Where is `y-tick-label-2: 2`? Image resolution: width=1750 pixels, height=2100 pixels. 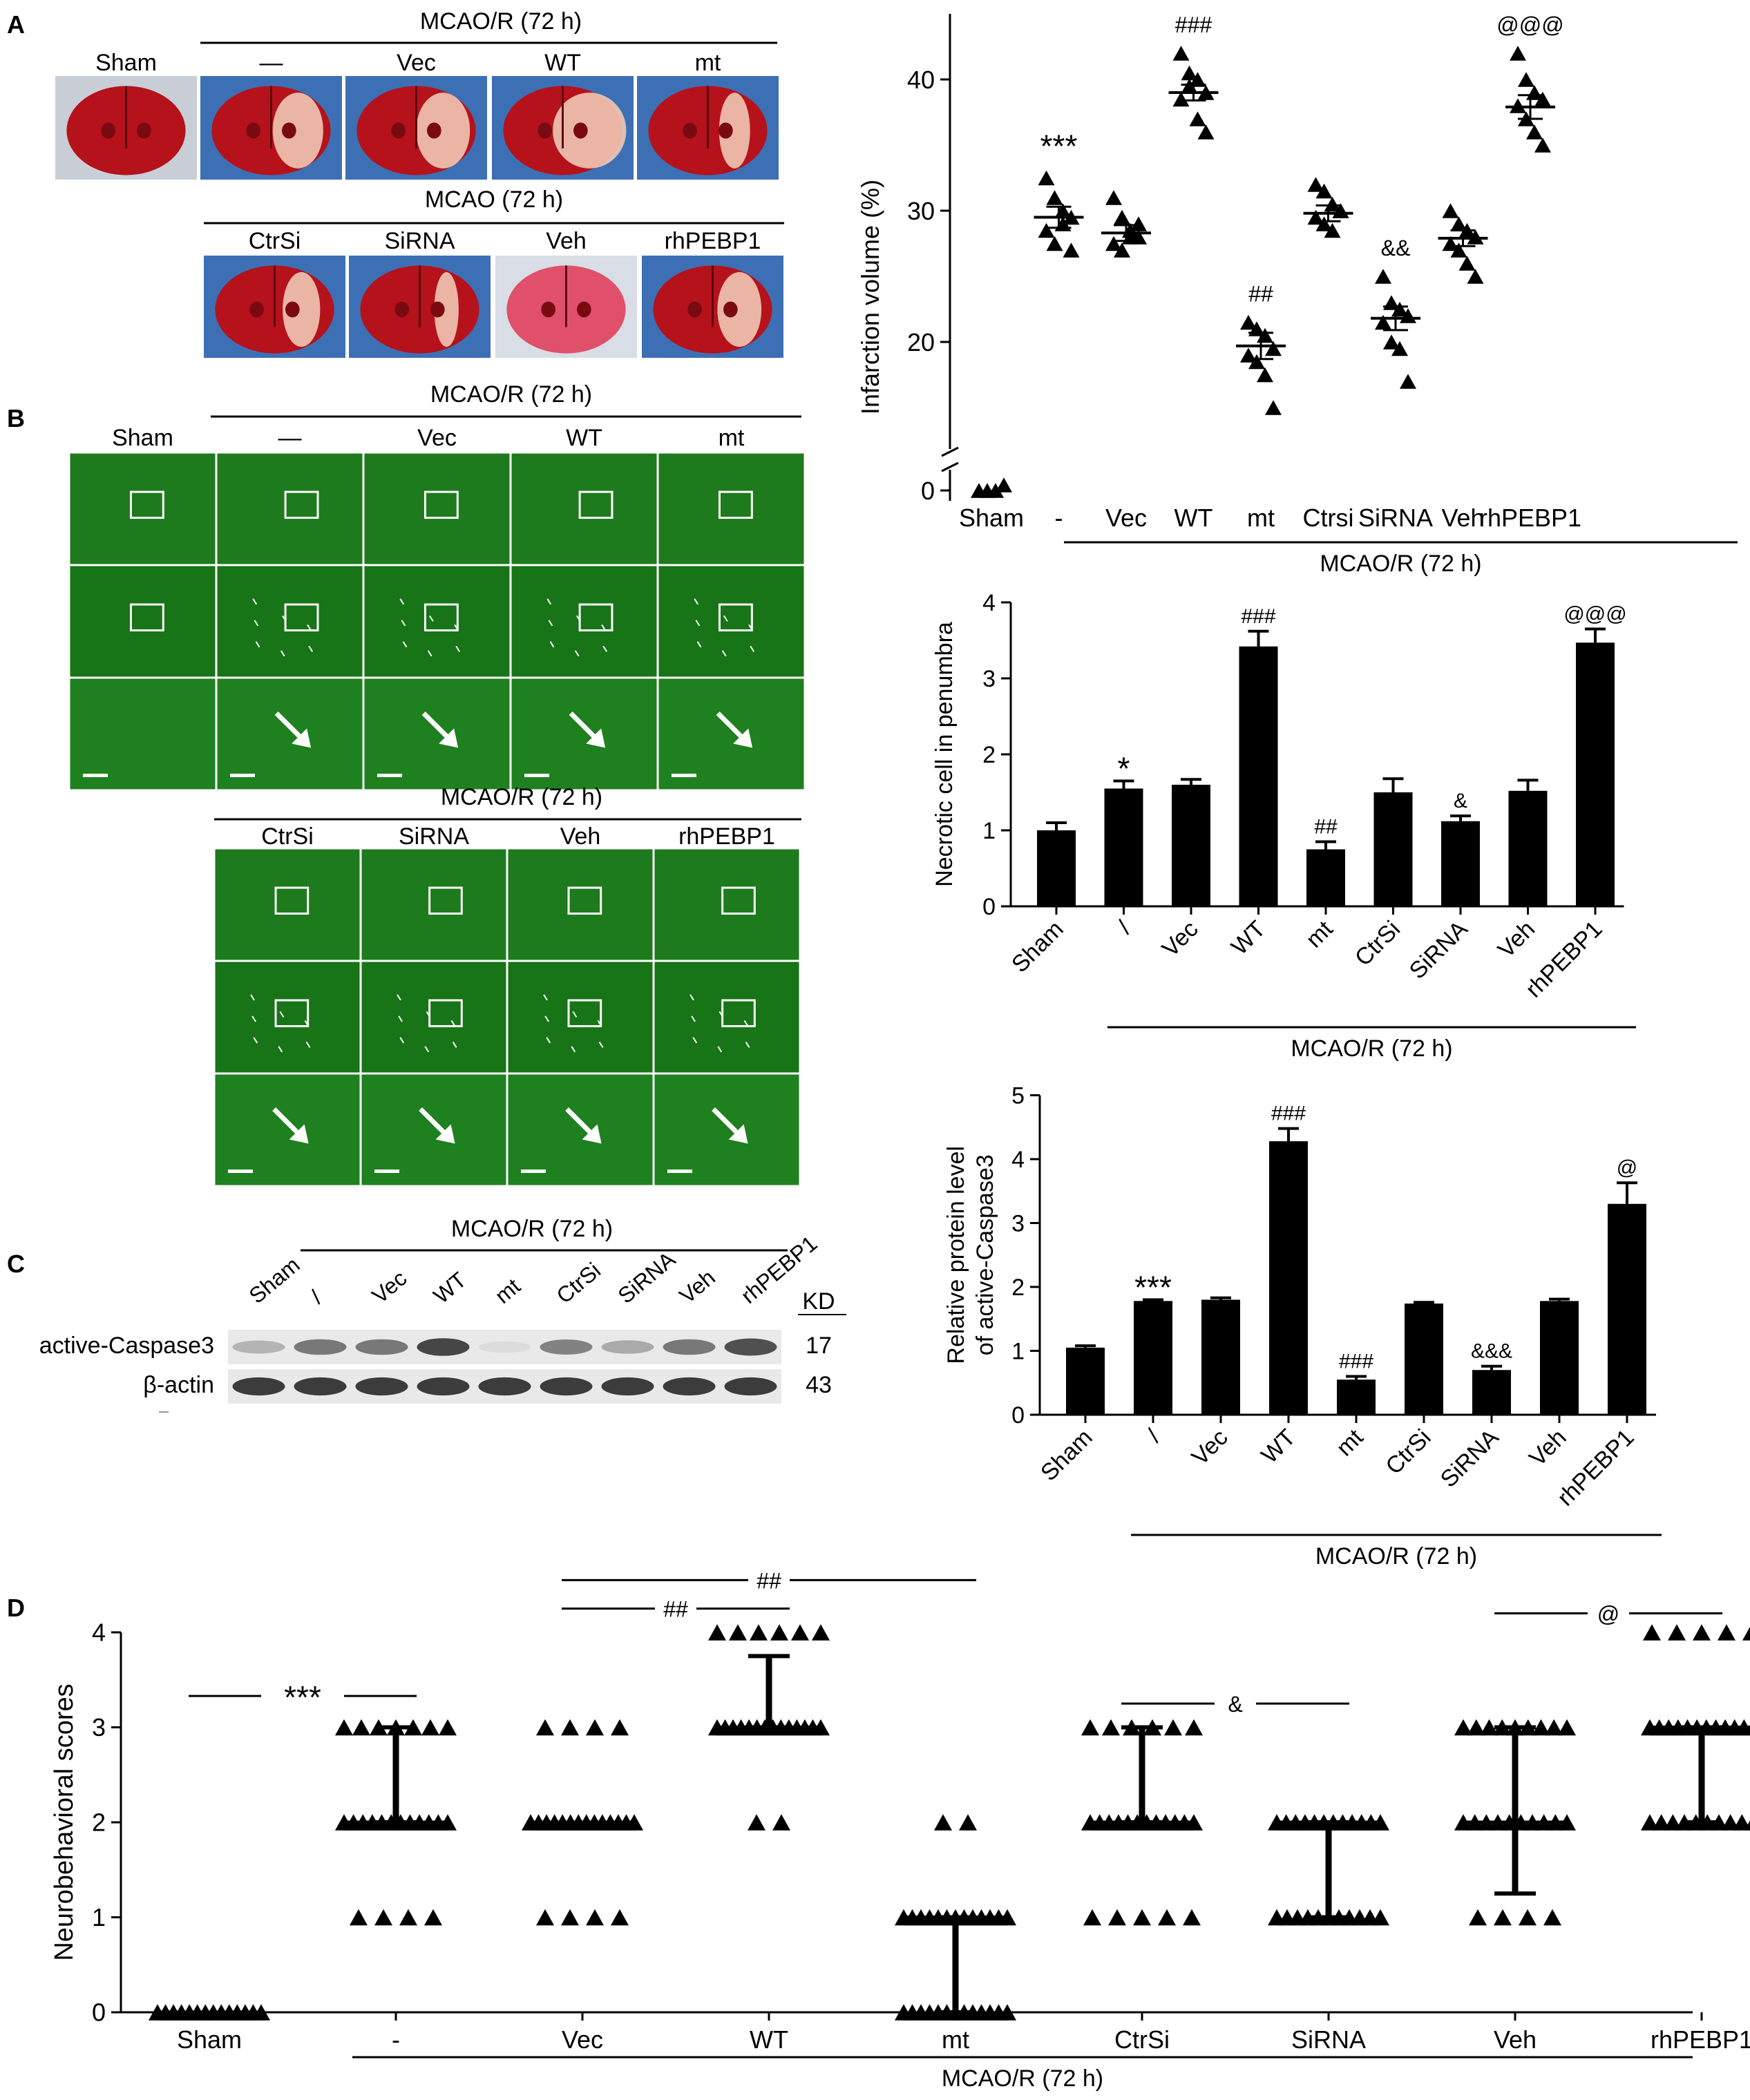 y-tick-label-2: 2 is located at coordinates (989, 755).